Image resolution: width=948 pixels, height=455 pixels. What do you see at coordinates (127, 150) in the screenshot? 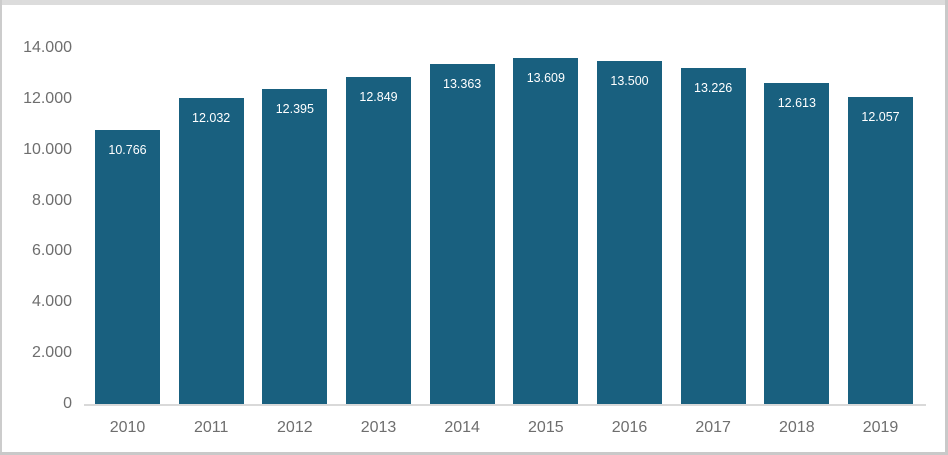
I see `bar-value-label: 10.766` at bounding box center [127, 150].